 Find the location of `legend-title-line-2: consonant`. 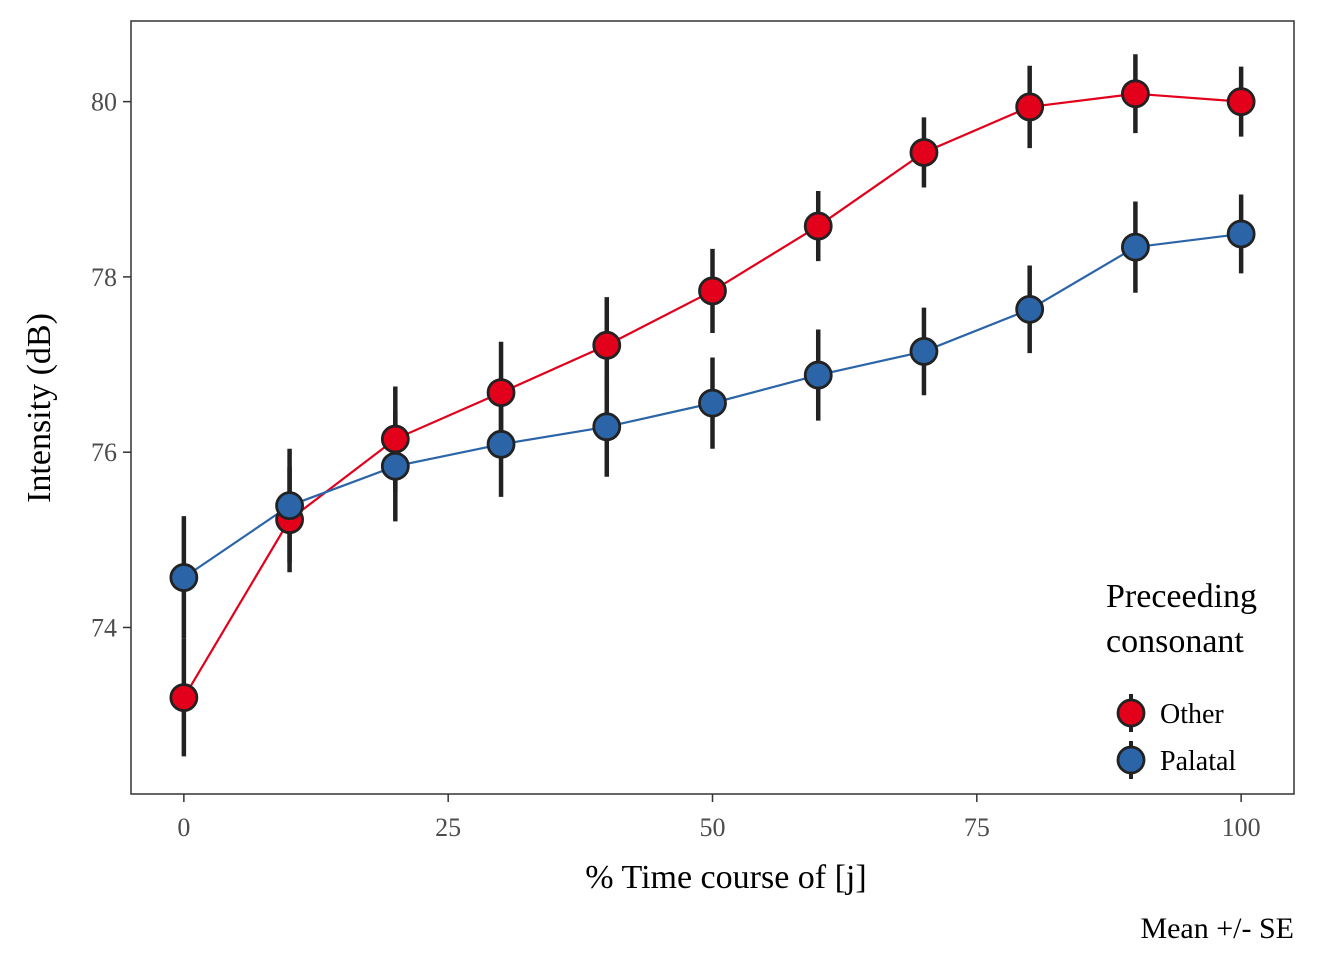

legend-title-line-2: consonant is located at coordinates (1175, 641).